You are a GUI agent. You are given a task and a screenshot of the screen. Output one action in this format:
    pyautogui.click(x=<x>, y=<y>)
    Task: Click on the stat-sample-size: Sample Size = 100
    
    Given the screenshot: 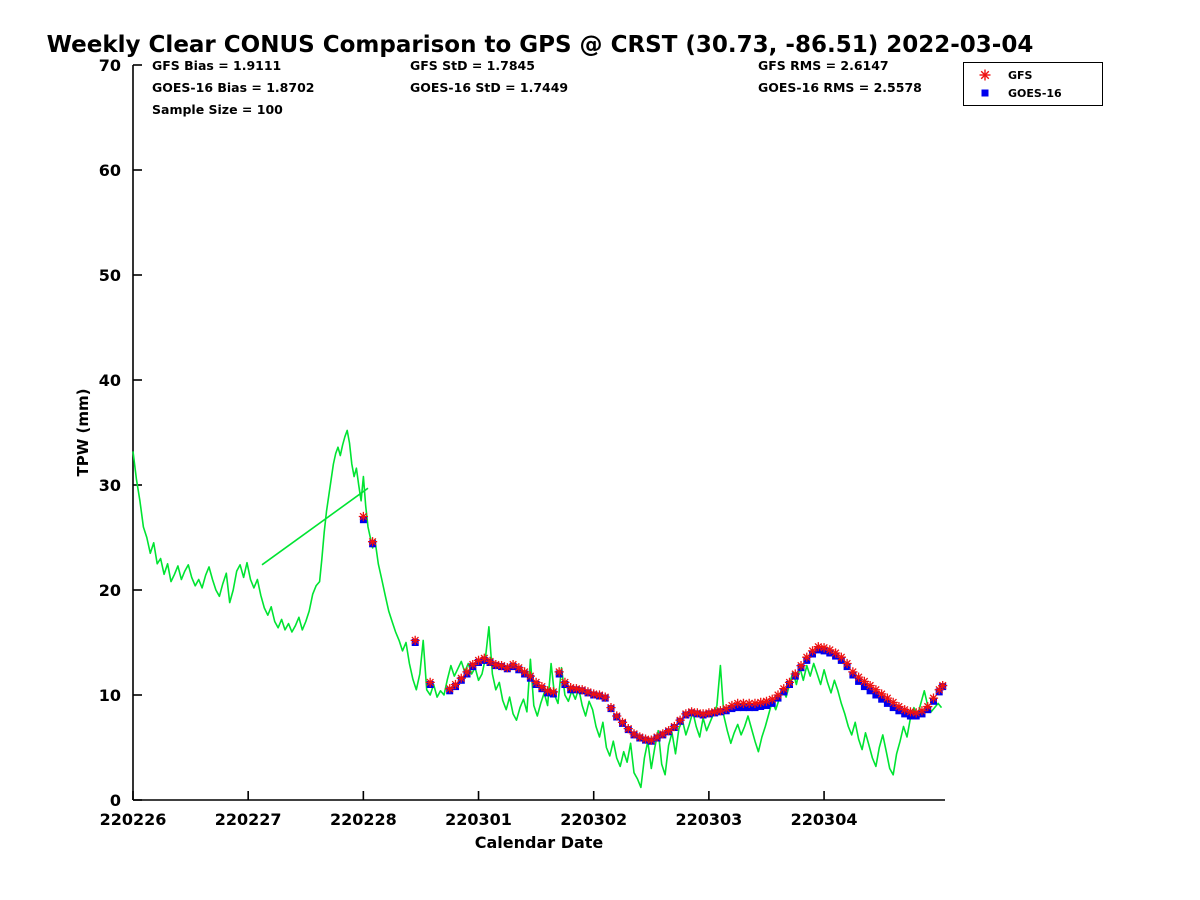 What is the action you would take?
    pyautogui.click(x=217, y=109)
    